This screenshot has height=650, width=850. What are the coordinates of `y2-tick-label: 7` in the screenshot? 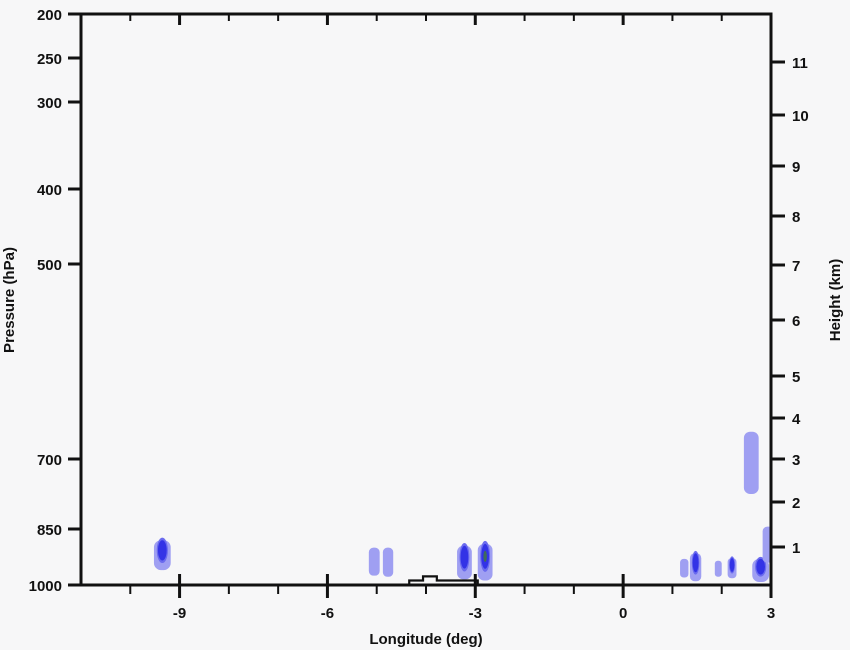 It's located at (796, 266).